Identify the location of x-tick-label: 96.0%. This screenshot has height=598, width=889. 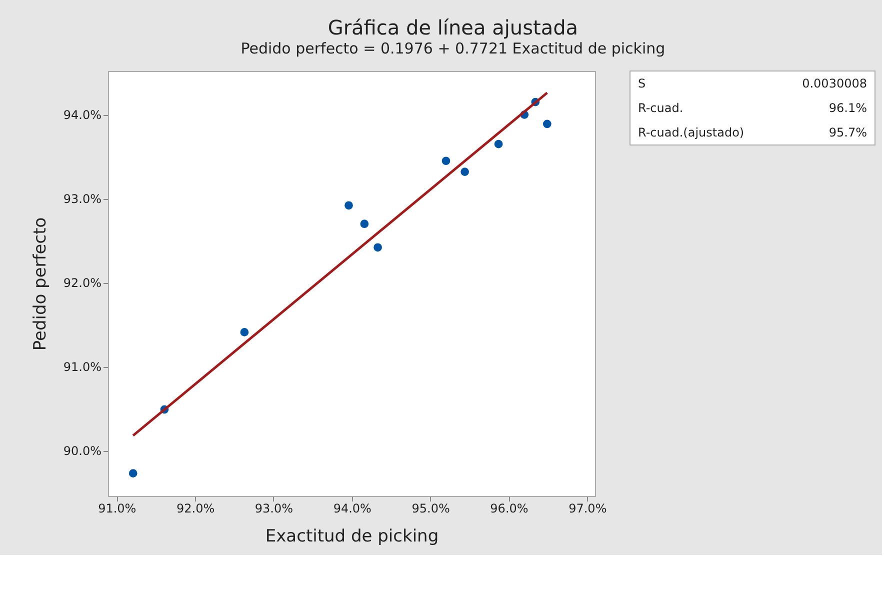
(509, 509).